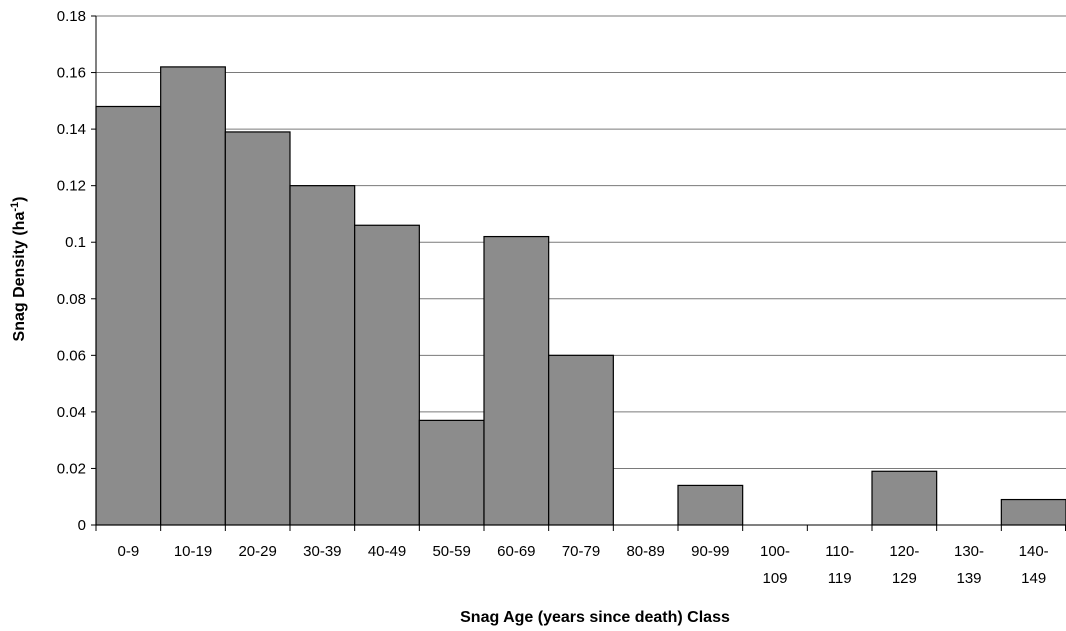 Image resolution: width=1066 pixels, height=631 pixels. What do you see at coordinates (193, 551) in the screenshot?
I see `x-tick-label: 10-19` at bounding box center [193, 551].